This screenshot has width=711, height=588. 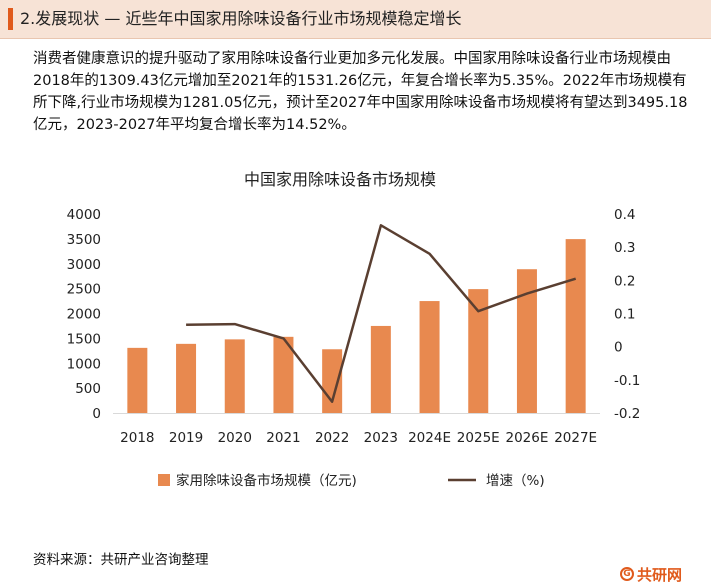 I want to click on x-tick-label: 2023, so click(x=381, y=438).